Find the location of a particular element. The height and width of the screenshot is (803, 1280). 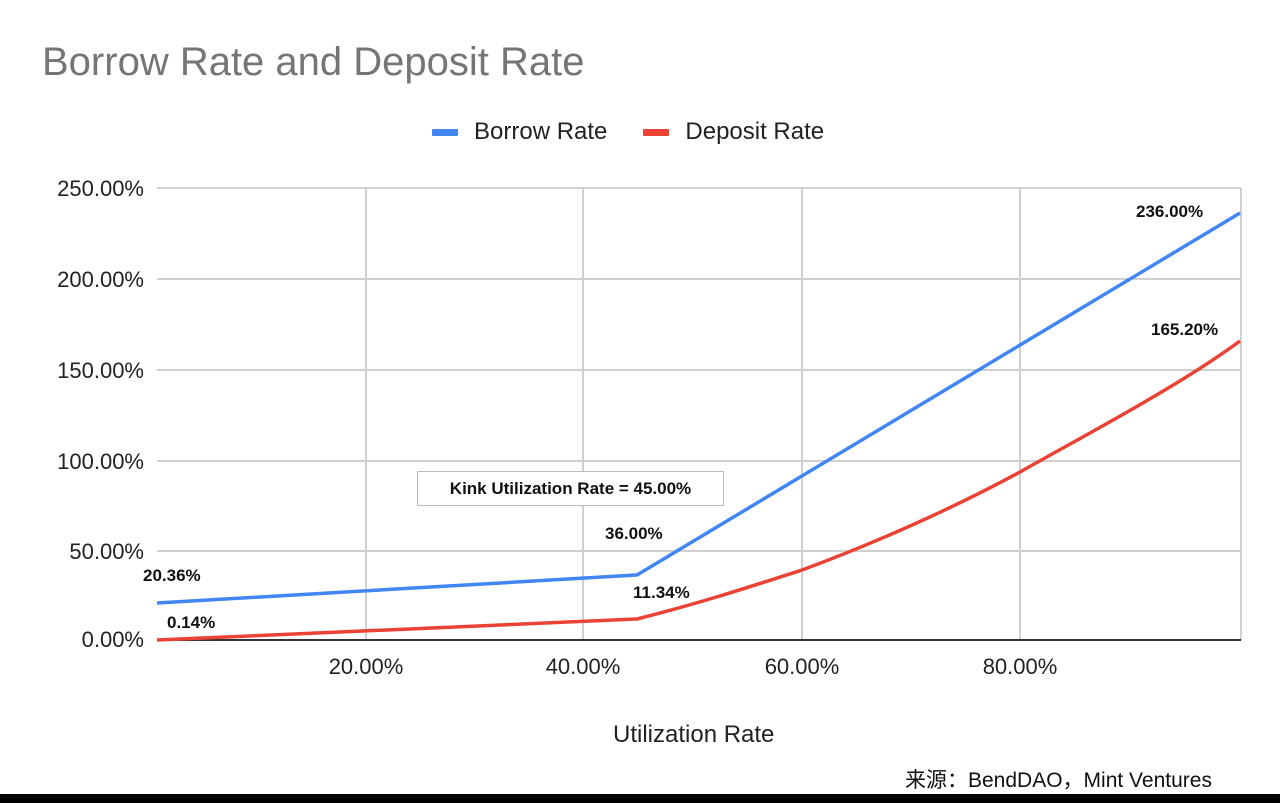

legend-label-borrow-rate: Borrow Rate is located at coordinates (541, 131).